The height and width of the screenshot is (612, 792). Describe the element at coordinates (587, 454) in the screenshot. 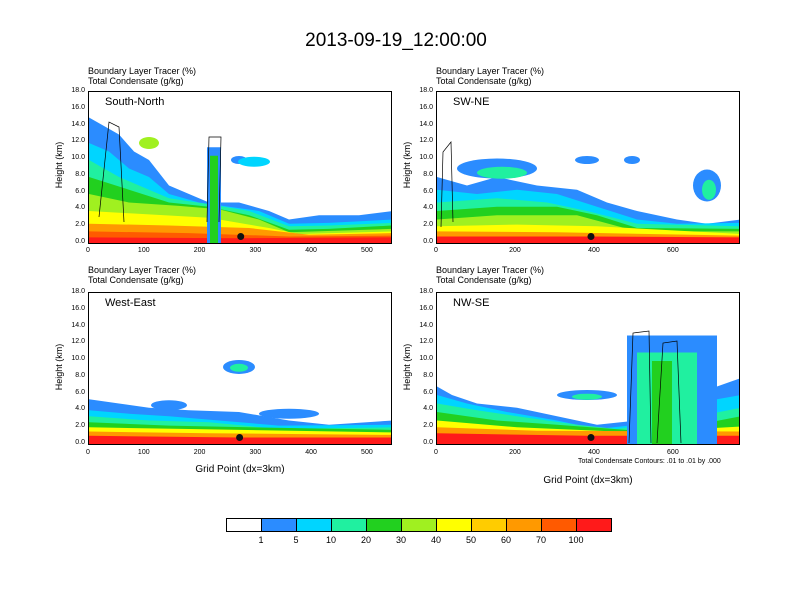

I see `panel-nwse-xticks: 0 200 400 600` at that location.